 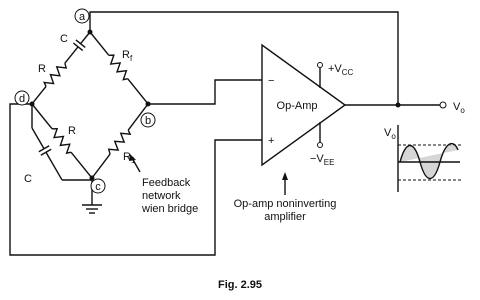 I want to click on node-label: a, so click(x=82, y=17).